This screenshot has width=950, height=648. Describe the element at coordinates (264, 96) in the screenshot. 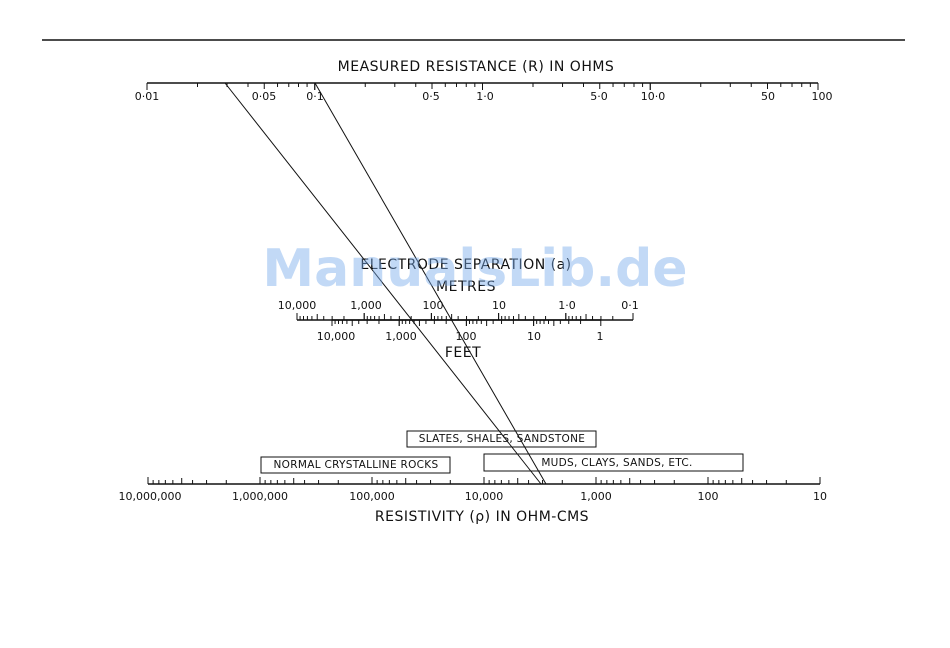

I see `resistance-label: 0·05` at that location.